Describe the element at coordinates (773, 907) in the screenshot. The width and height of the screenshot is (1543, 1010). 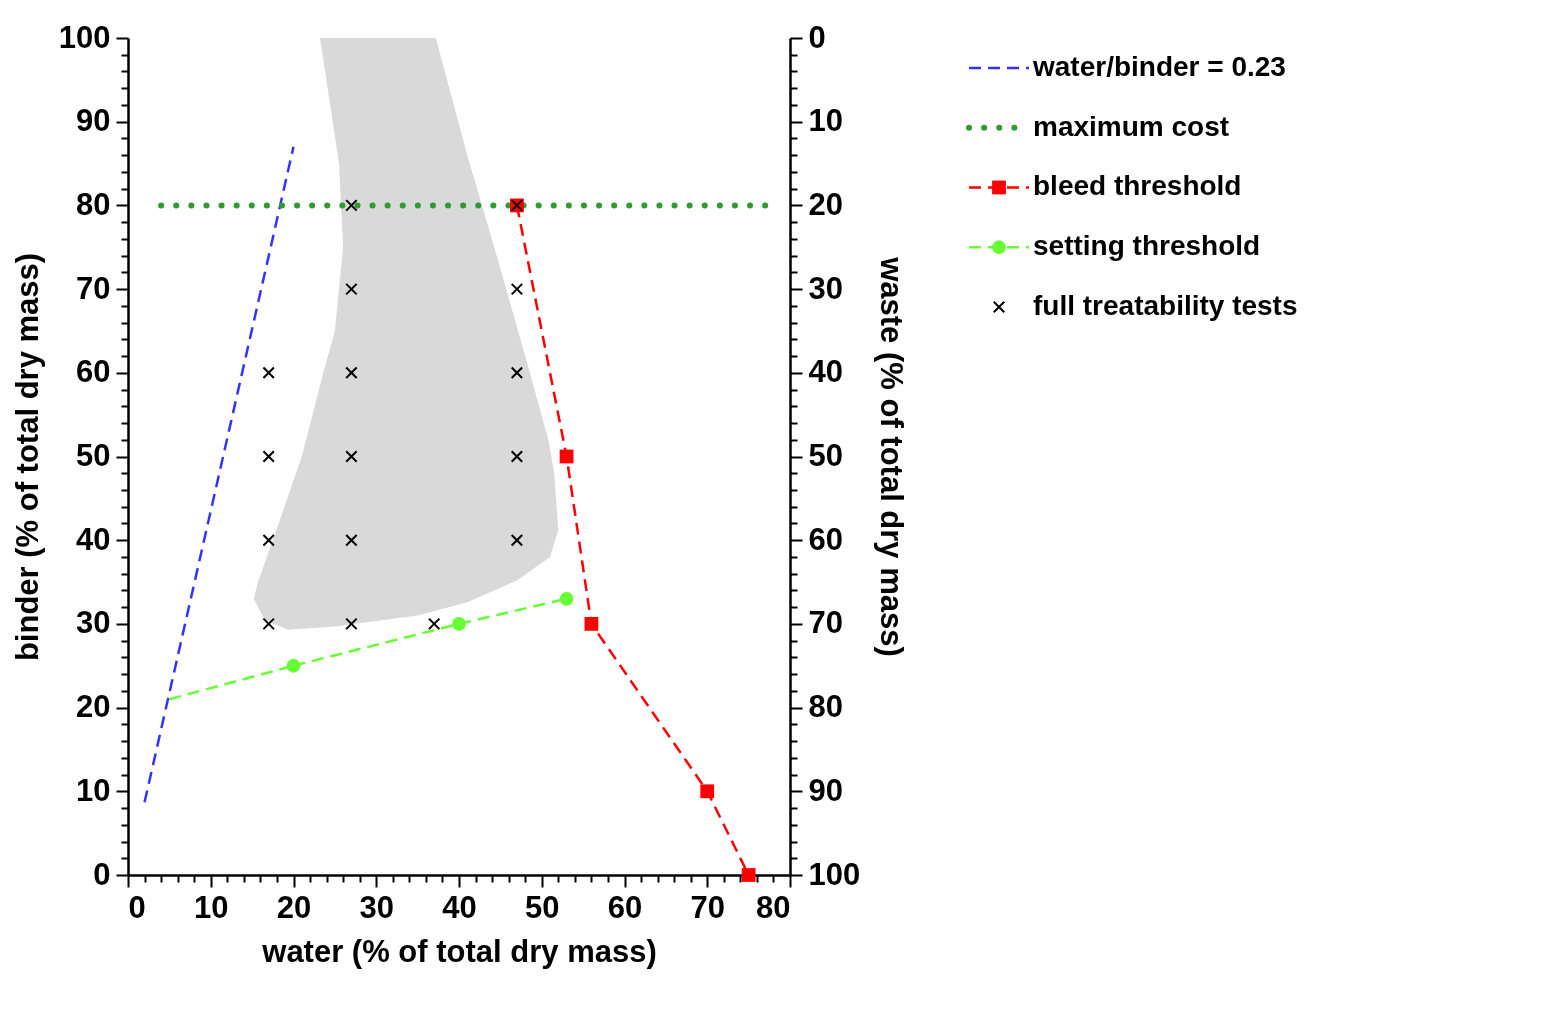
I see `x-tick-label: 80` at that location.